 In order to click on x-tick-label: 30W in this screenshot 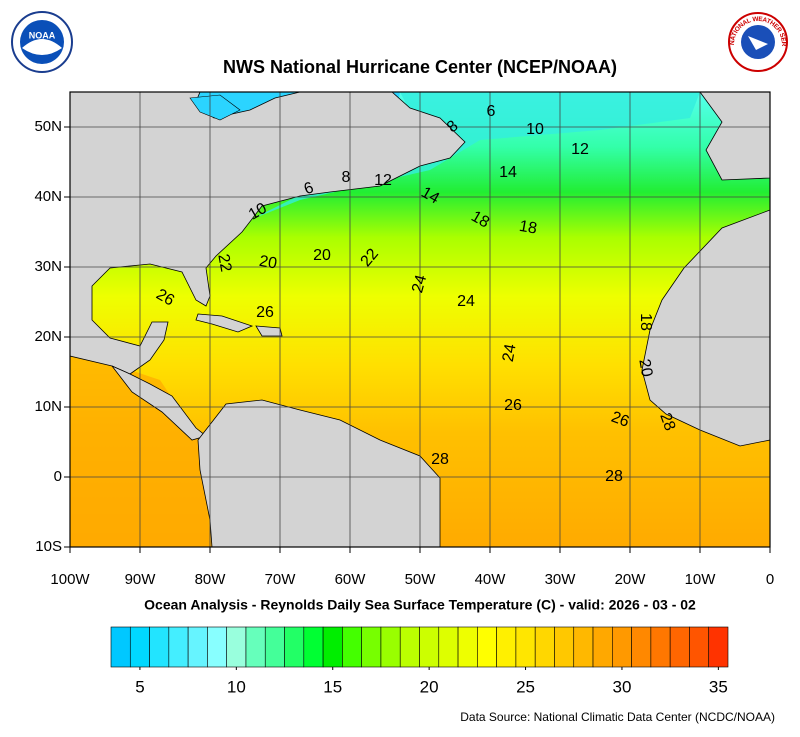, I will do `click(561, 579)`.